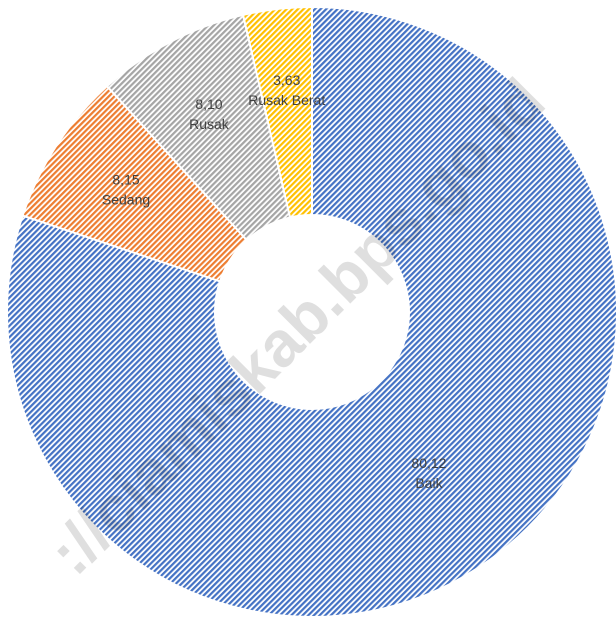  I want to click on slice, so click(277, 112).